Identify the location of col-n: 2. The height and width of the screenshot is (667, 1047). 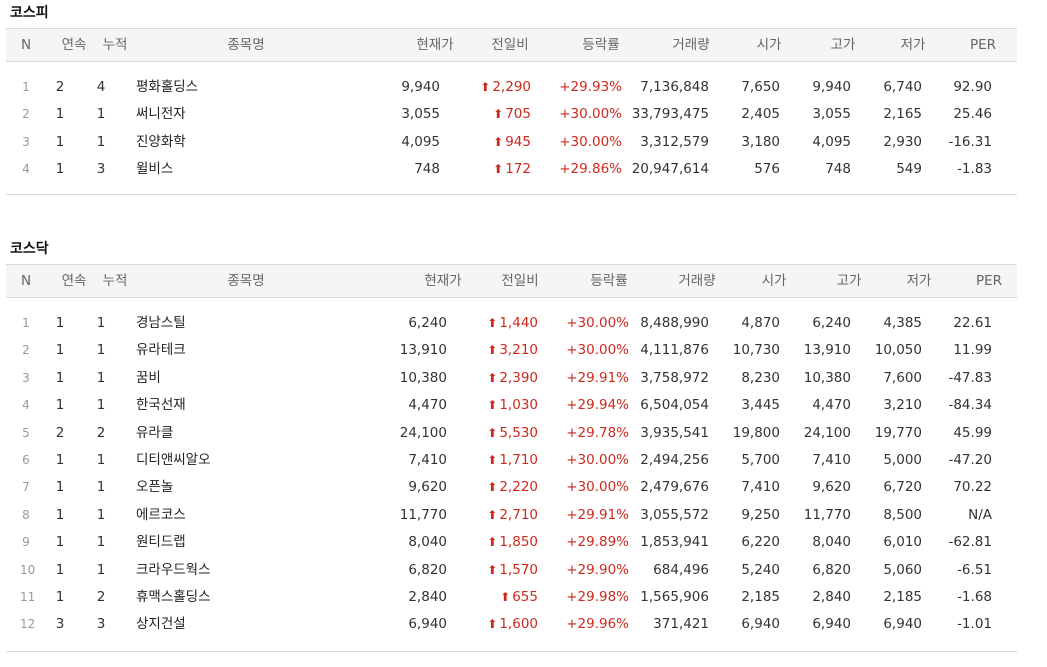
(26, 350).